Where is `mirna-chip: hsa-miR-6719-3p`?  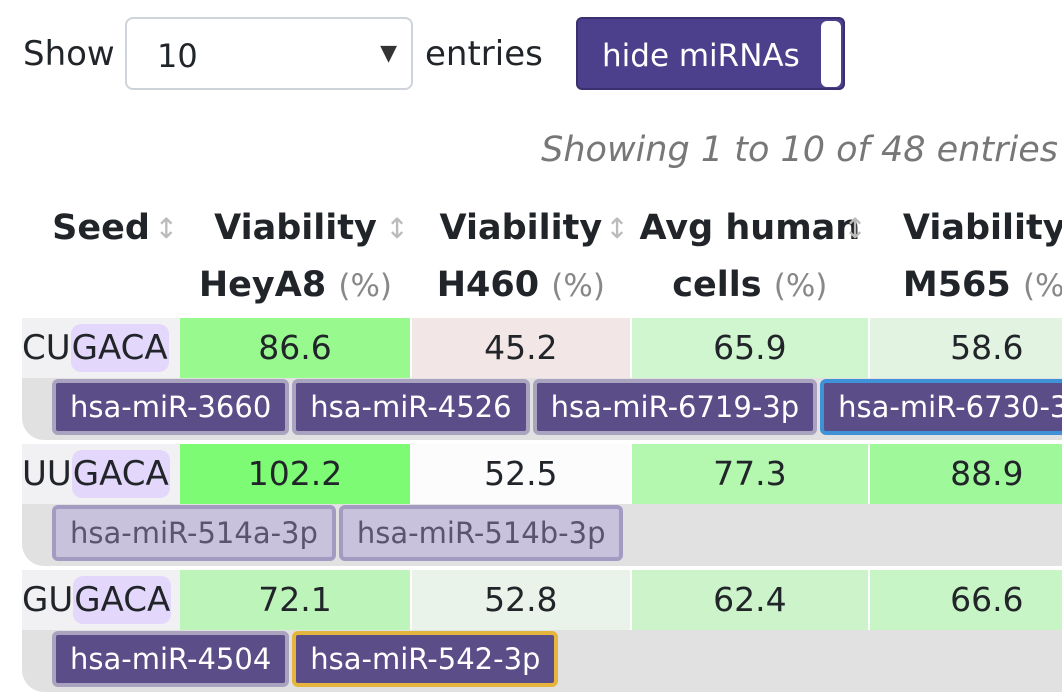
mirna-chip: hsa-miR-6719-3p is located at coordinates (675, 407).